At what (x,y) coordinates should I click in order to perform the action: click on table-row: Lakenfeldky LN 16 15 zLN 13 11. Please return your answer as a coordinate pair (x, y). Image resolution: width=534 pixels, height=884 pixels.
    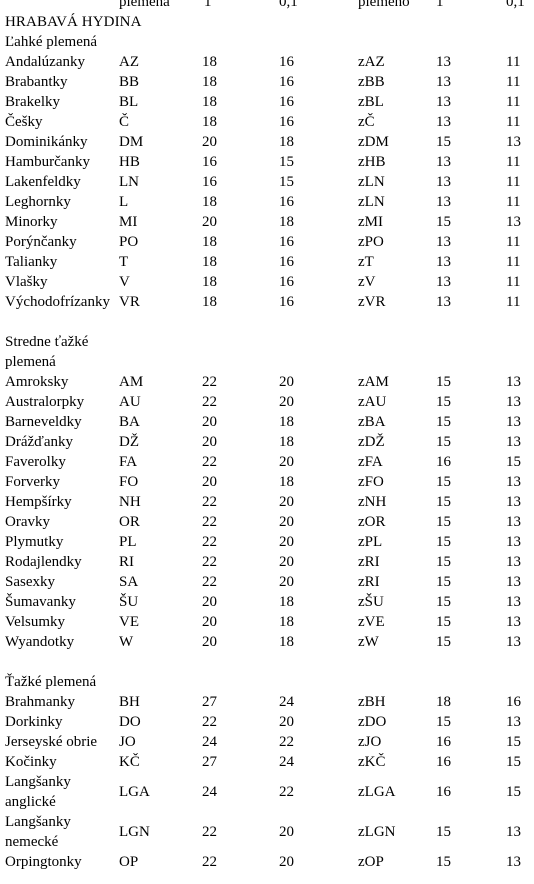
    Looking at the image, I should click on (267, 182).